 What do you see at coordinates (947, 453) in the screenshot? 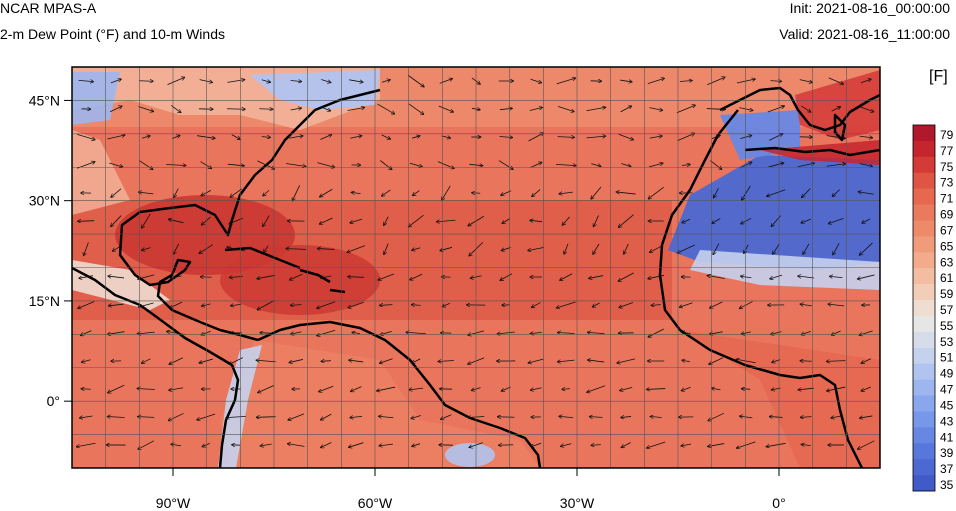
I see `colorbar-label: 39` at bounding box center [947, 453].